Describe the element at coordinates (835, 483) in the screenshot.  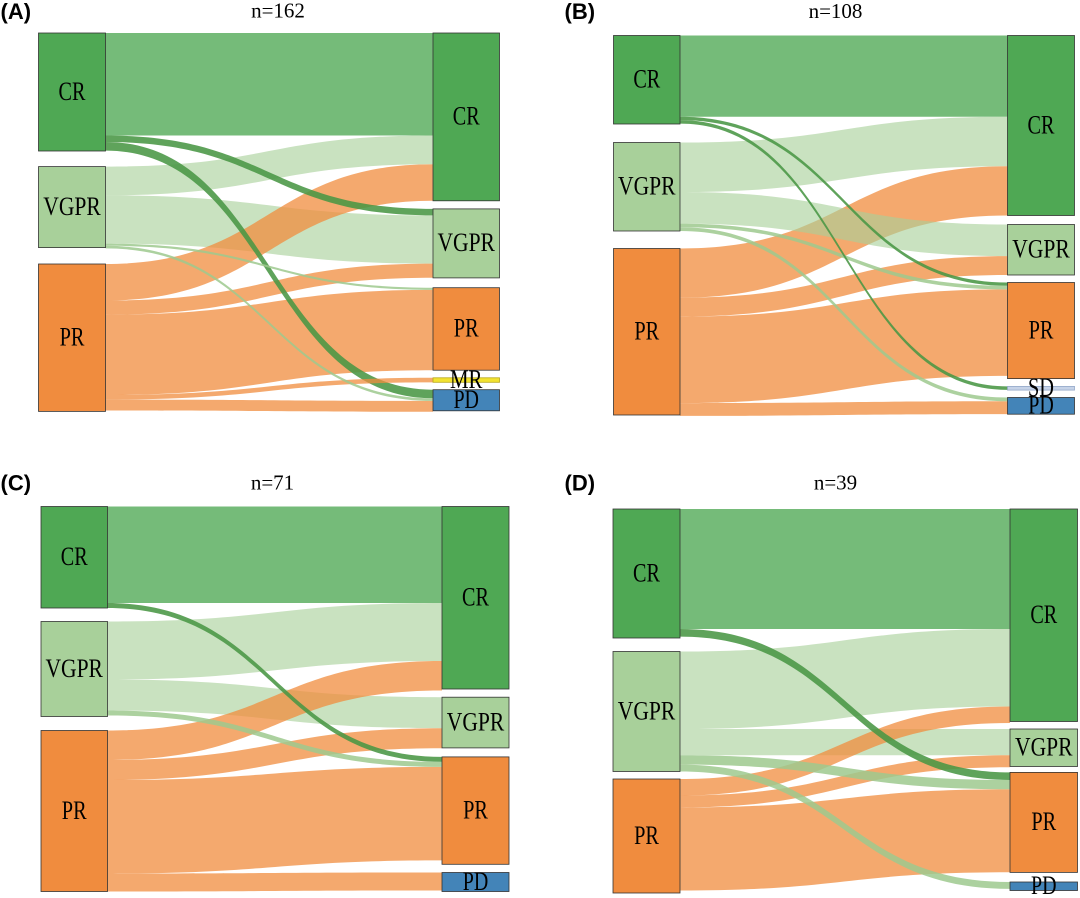
I see `svg-text: n=39` at that location.